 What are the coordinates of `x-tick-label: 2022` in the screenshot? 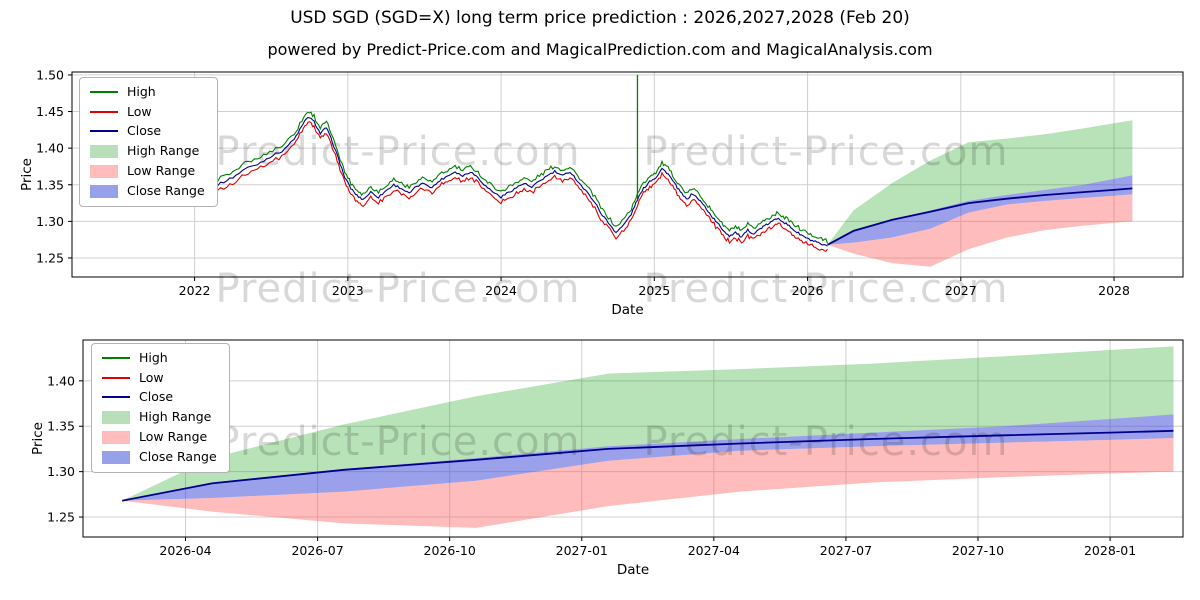 It's located at (195, 290).